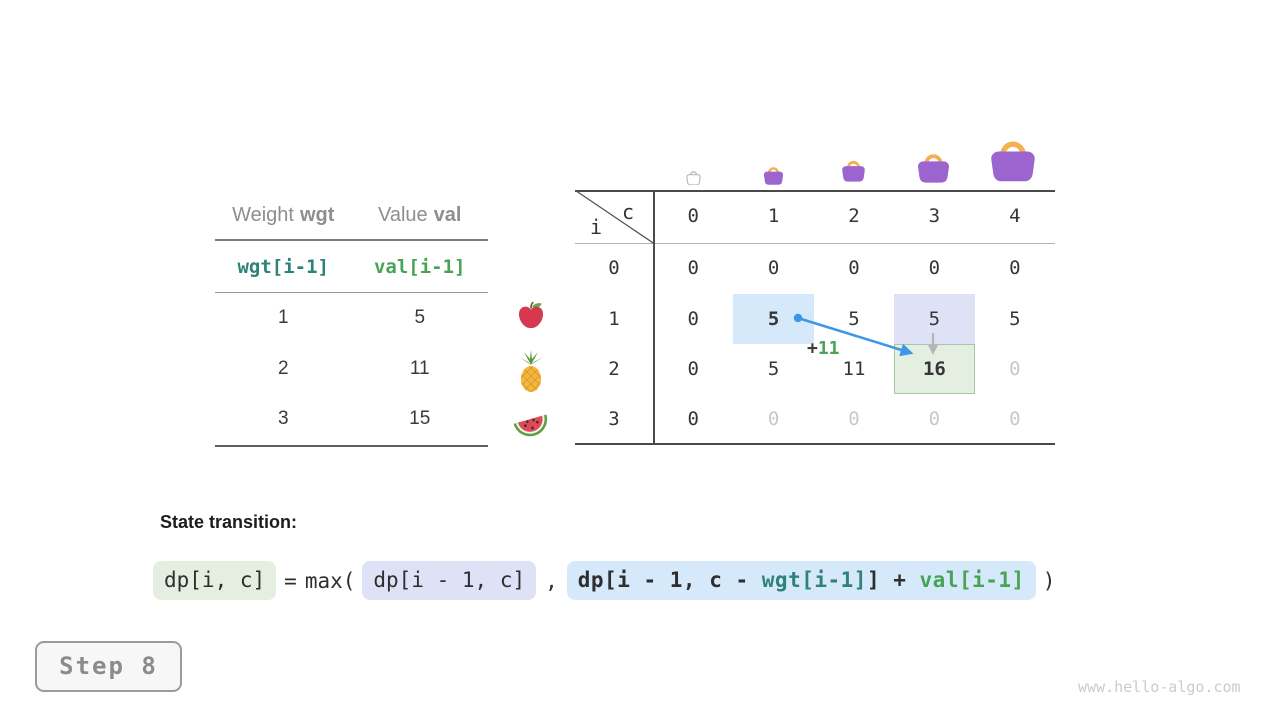 This screenshot has height=720, width=1280. Describe the element at coordinates (420, 317) in the screenshot. I see `item-1-value: 5` at that location.